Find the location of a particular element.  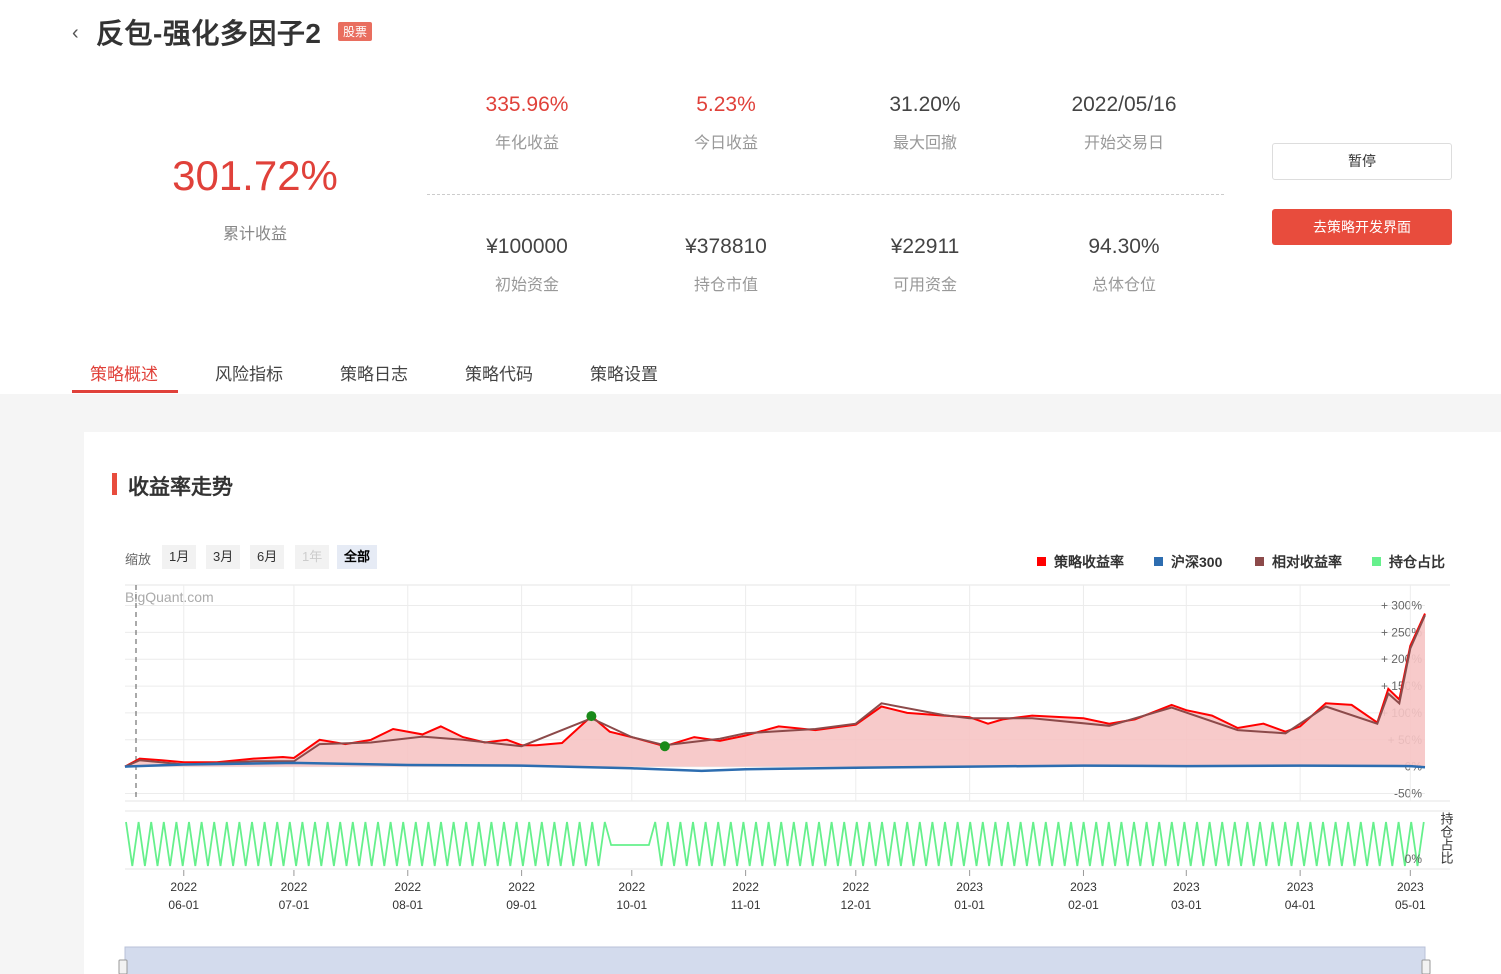

stat-value: 31.20% is located at coordinates (925, 104).